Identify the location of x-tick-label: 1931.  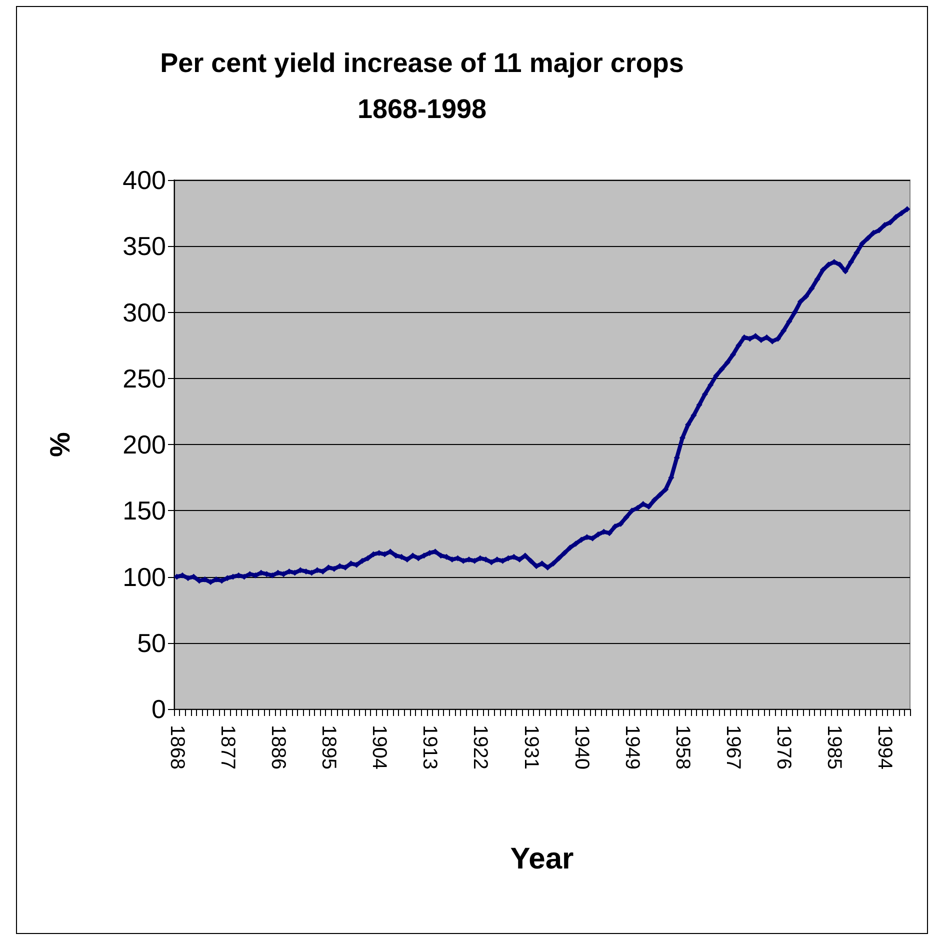
(531, 747).